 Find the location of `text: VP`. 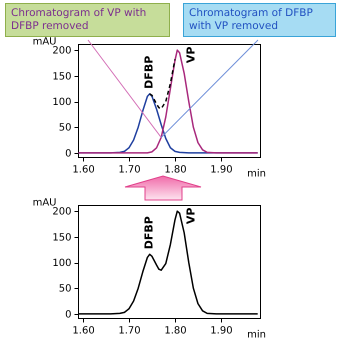

text: VP is located at coordinates (191, 55).